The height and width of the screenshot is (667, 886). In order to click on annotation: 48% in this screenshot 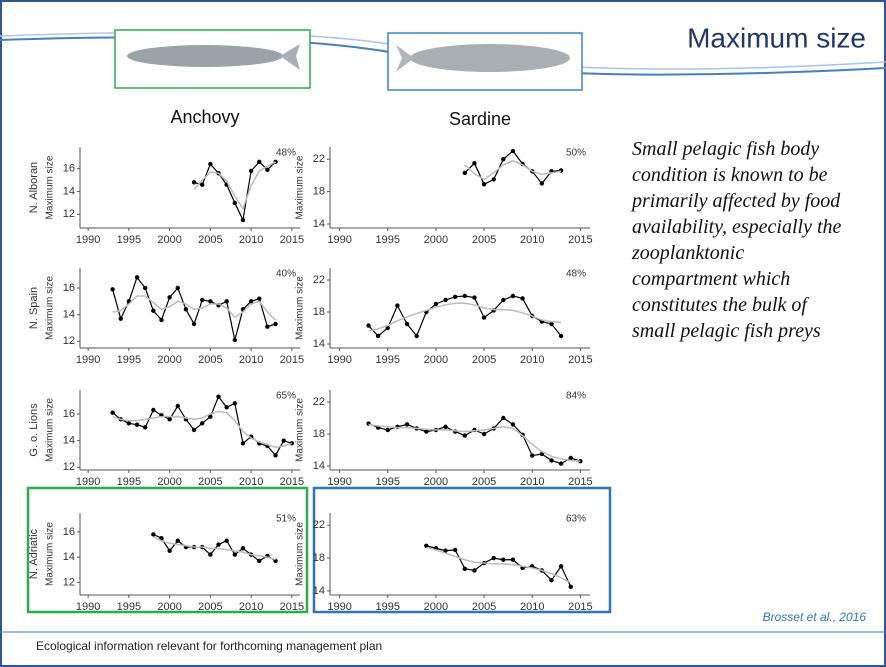, I will do `click(576, 274)`.